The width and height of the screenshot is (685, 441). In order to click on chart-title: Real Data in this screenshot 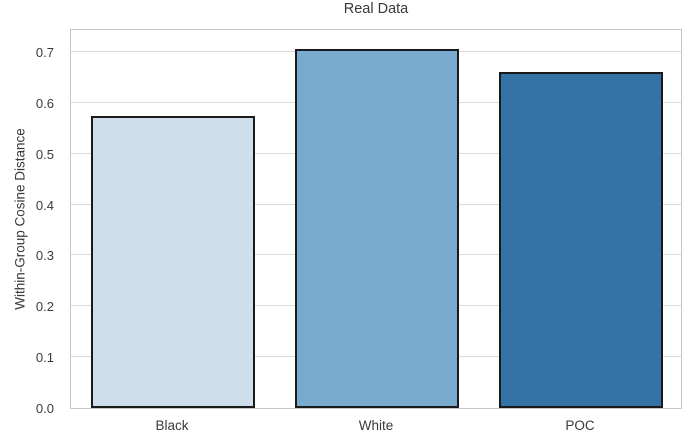, I will do `click(376, 9)`.